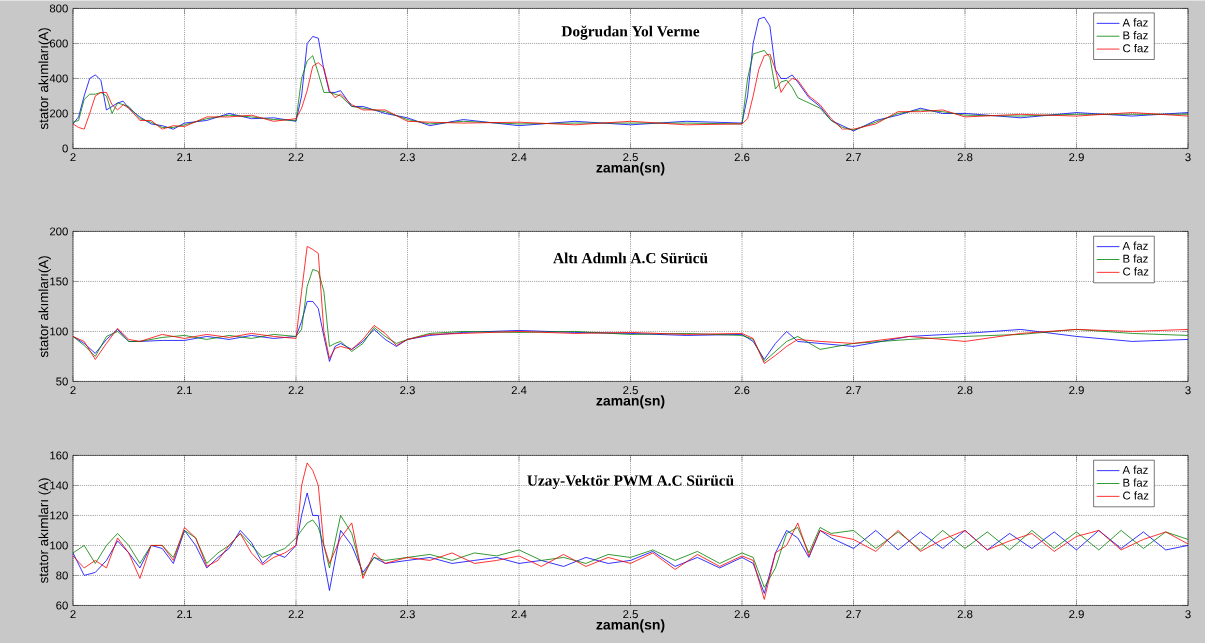 The width and height of the screenshot is (1205, 643). What do you see at coordinates (59, 515) in the screenshot?
I see `y-tick-label: 120` at bounding box center [59, 515].